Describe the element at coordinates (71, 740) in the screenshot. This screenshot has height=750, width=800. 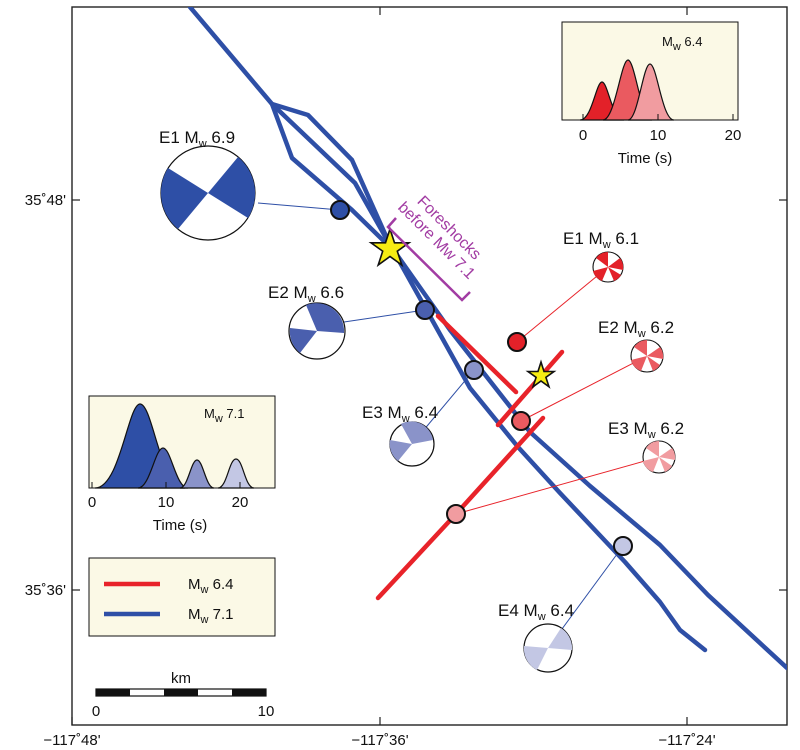
I see `xtick-117-48: −117˚48'` at that location.